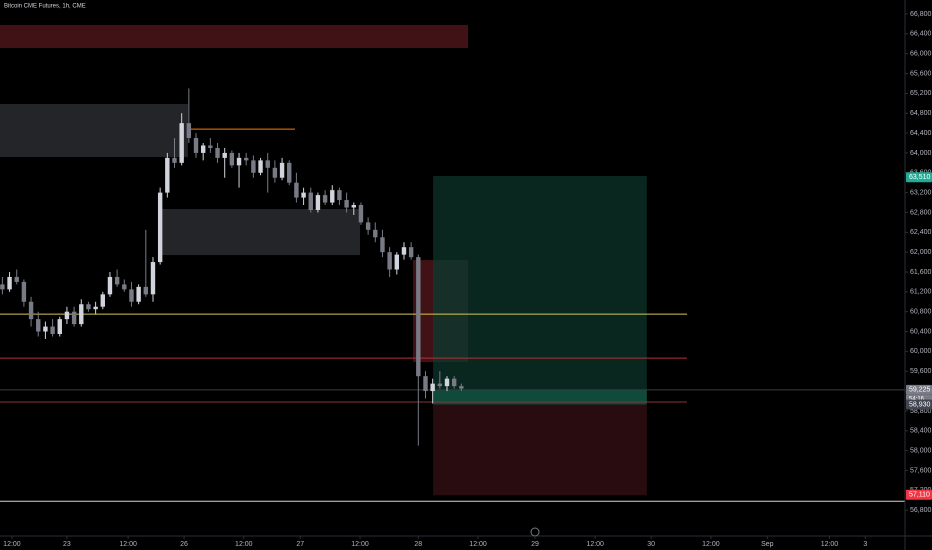 Image resolution: width=932 pixels, height=550 pixels. Describe the element at coordinates (921, 54) in the screenshot. I see `y-tick-label: 66,000` at that location.